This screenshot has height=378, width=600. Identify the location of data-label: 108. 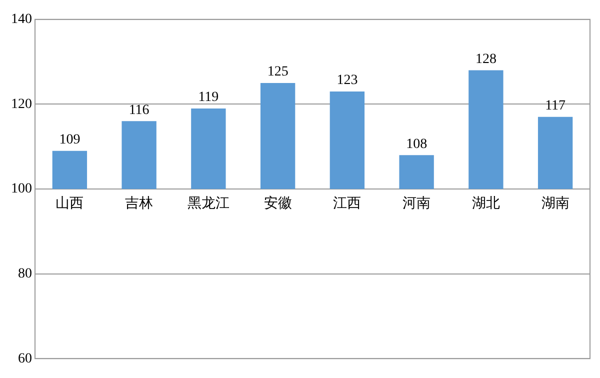
(417, 144).